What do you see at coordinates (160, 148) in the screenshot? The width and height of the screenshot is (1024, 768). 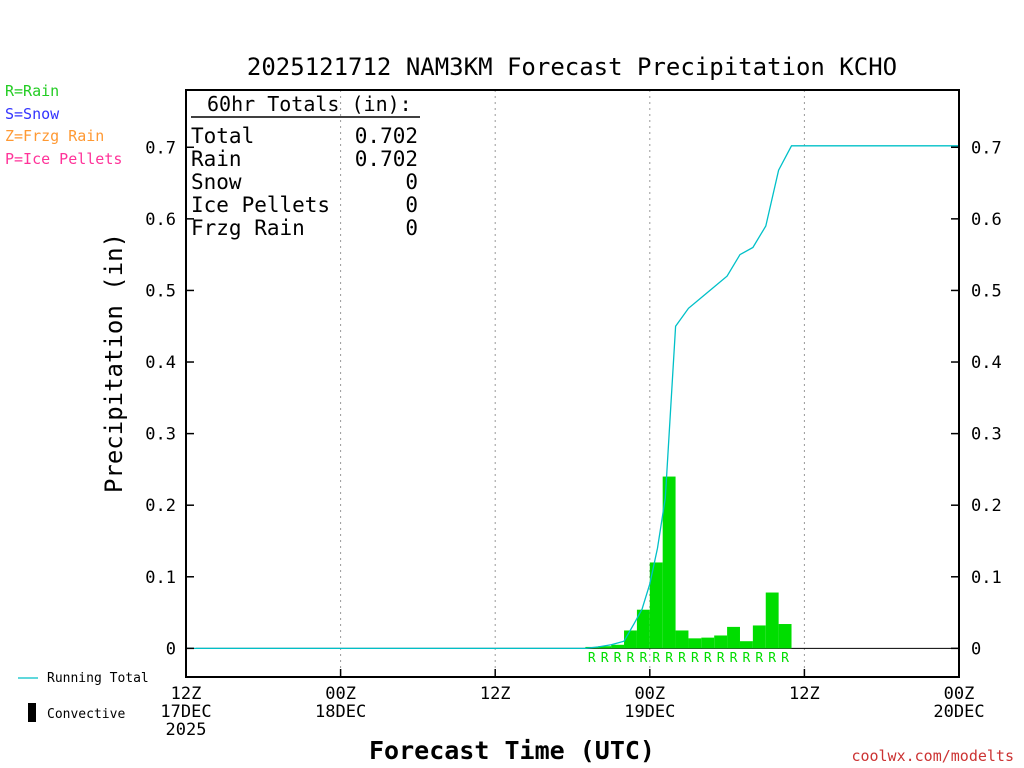 I see `y-tick-label-left: 0.7` at bounding box center [160, 148].